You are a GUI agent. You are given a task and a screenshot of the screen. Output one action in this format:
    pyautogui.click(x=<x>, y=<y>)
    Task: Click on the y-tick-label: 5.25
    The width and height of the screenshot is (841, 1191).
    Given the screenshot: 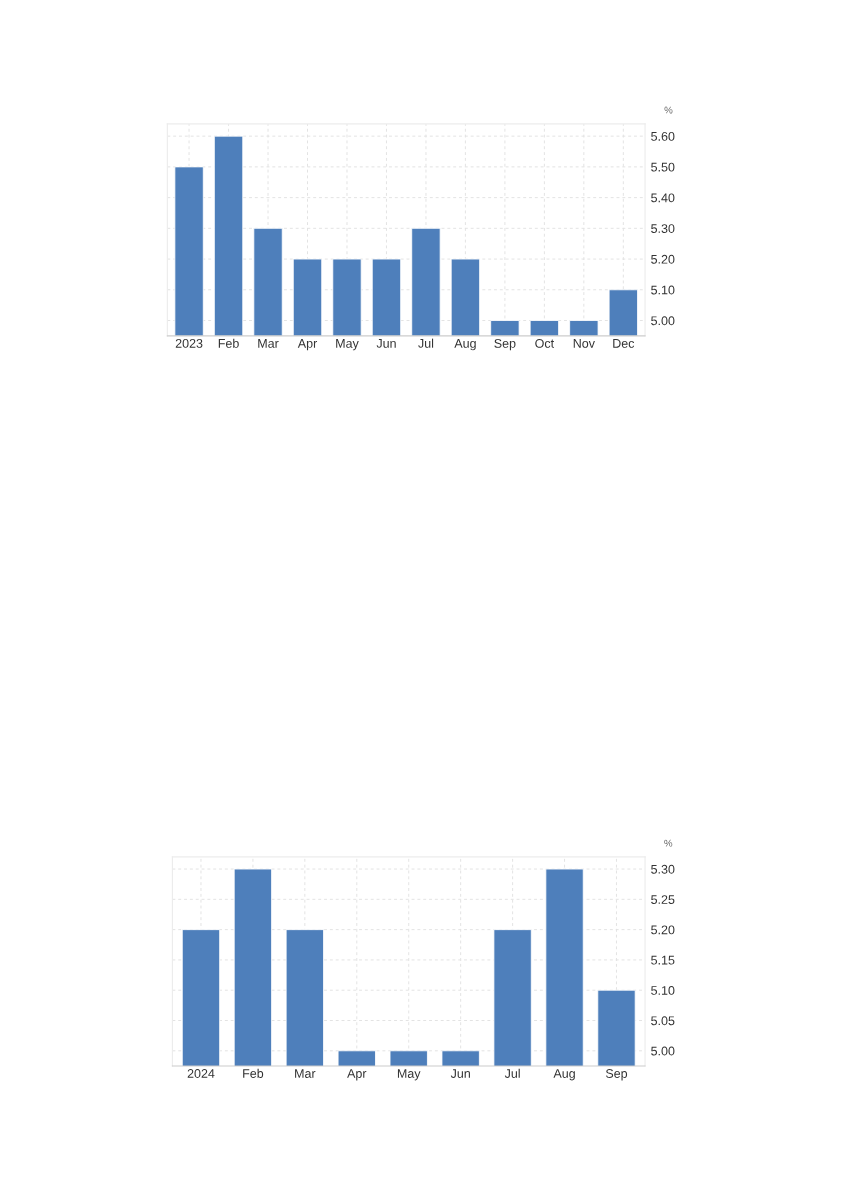 What is the action you would take?
    pyautogui.click(x=663, y=899)
    